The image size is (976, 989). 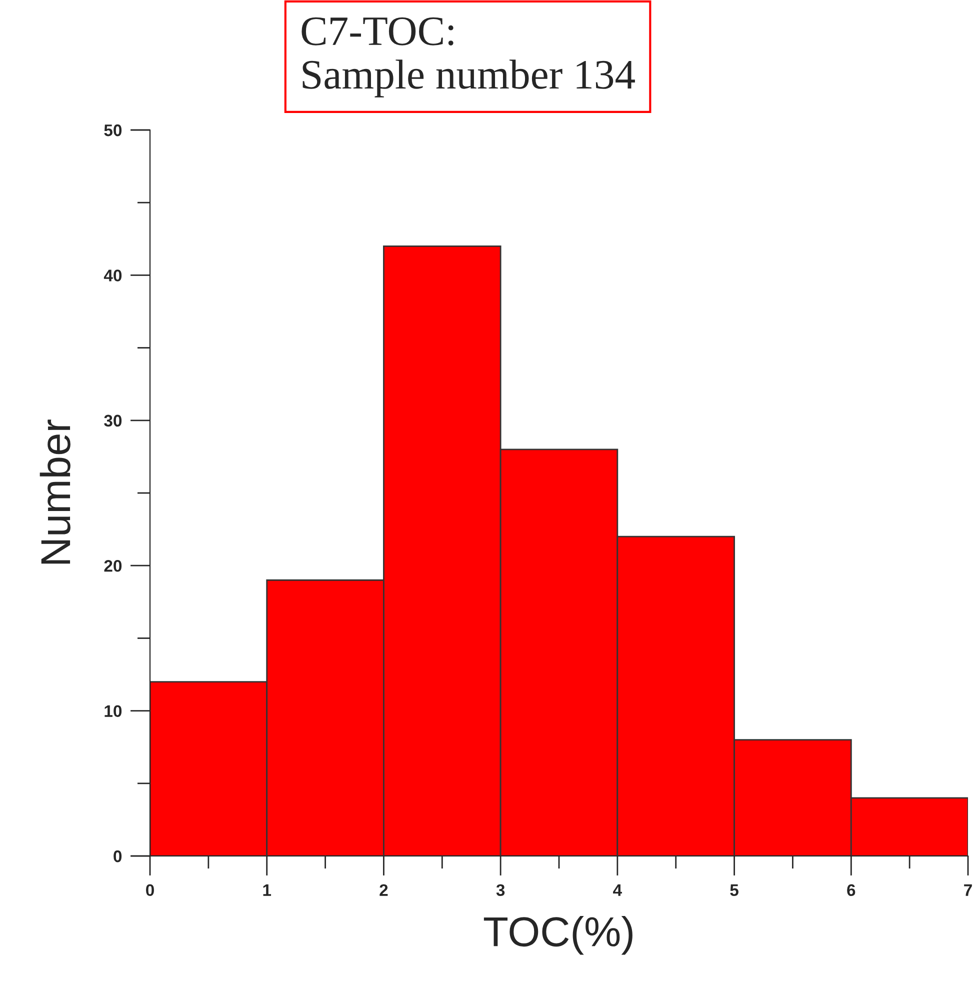 What do you see at coordinates (558, 935) in the screenshot?
I see `x-axis-title: TOC(%)` at bounding box center [558, 935].